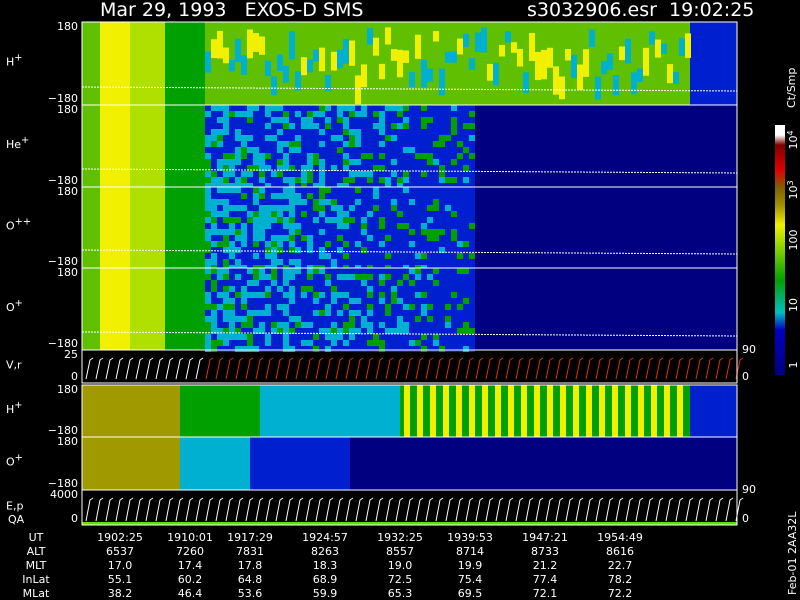  I want to click on label-base: H, so click(10, 409).